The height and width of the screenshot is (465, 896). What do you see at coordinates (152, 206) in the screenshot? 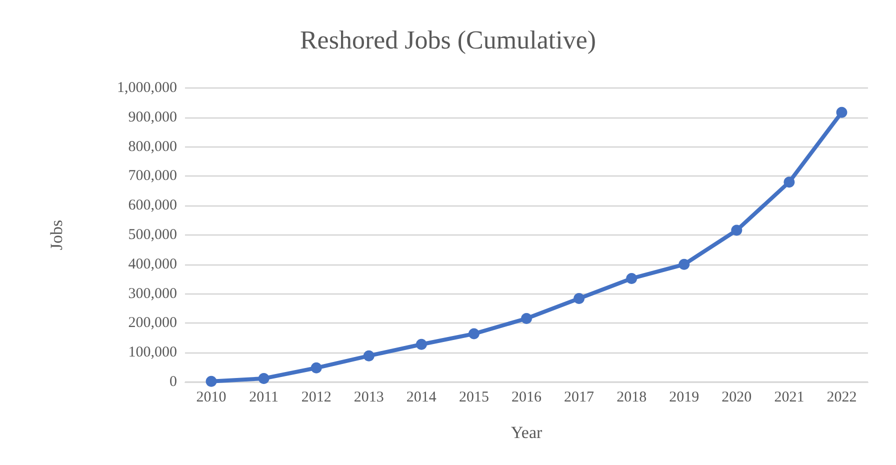
I see `y-tick-label: 600,000` at bounding box center [152, 206].